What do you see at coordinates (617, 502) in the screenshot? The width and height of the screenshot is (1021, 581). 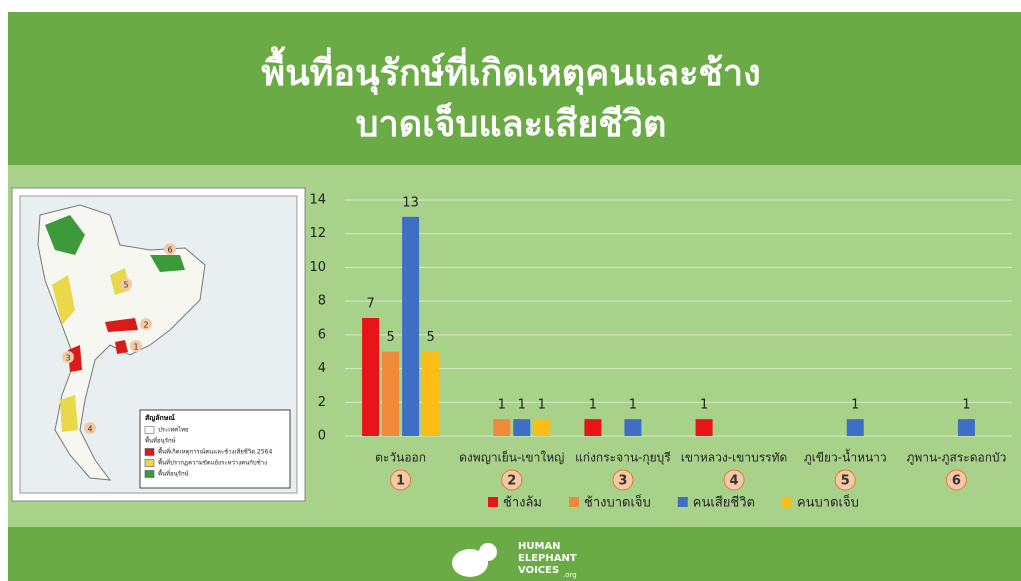 I see `legend-label: ช้างบาดเจ็บ` at bounding box center [617, 502].